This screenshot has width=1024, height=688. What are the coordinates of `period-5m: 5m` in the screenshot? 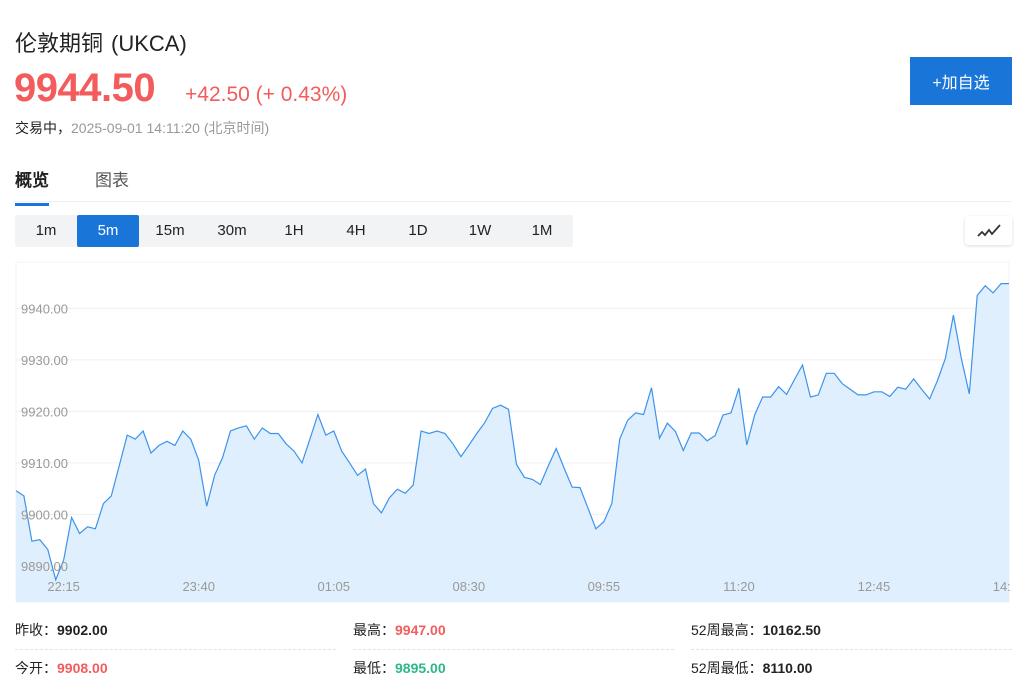 It's located at (108, 231).